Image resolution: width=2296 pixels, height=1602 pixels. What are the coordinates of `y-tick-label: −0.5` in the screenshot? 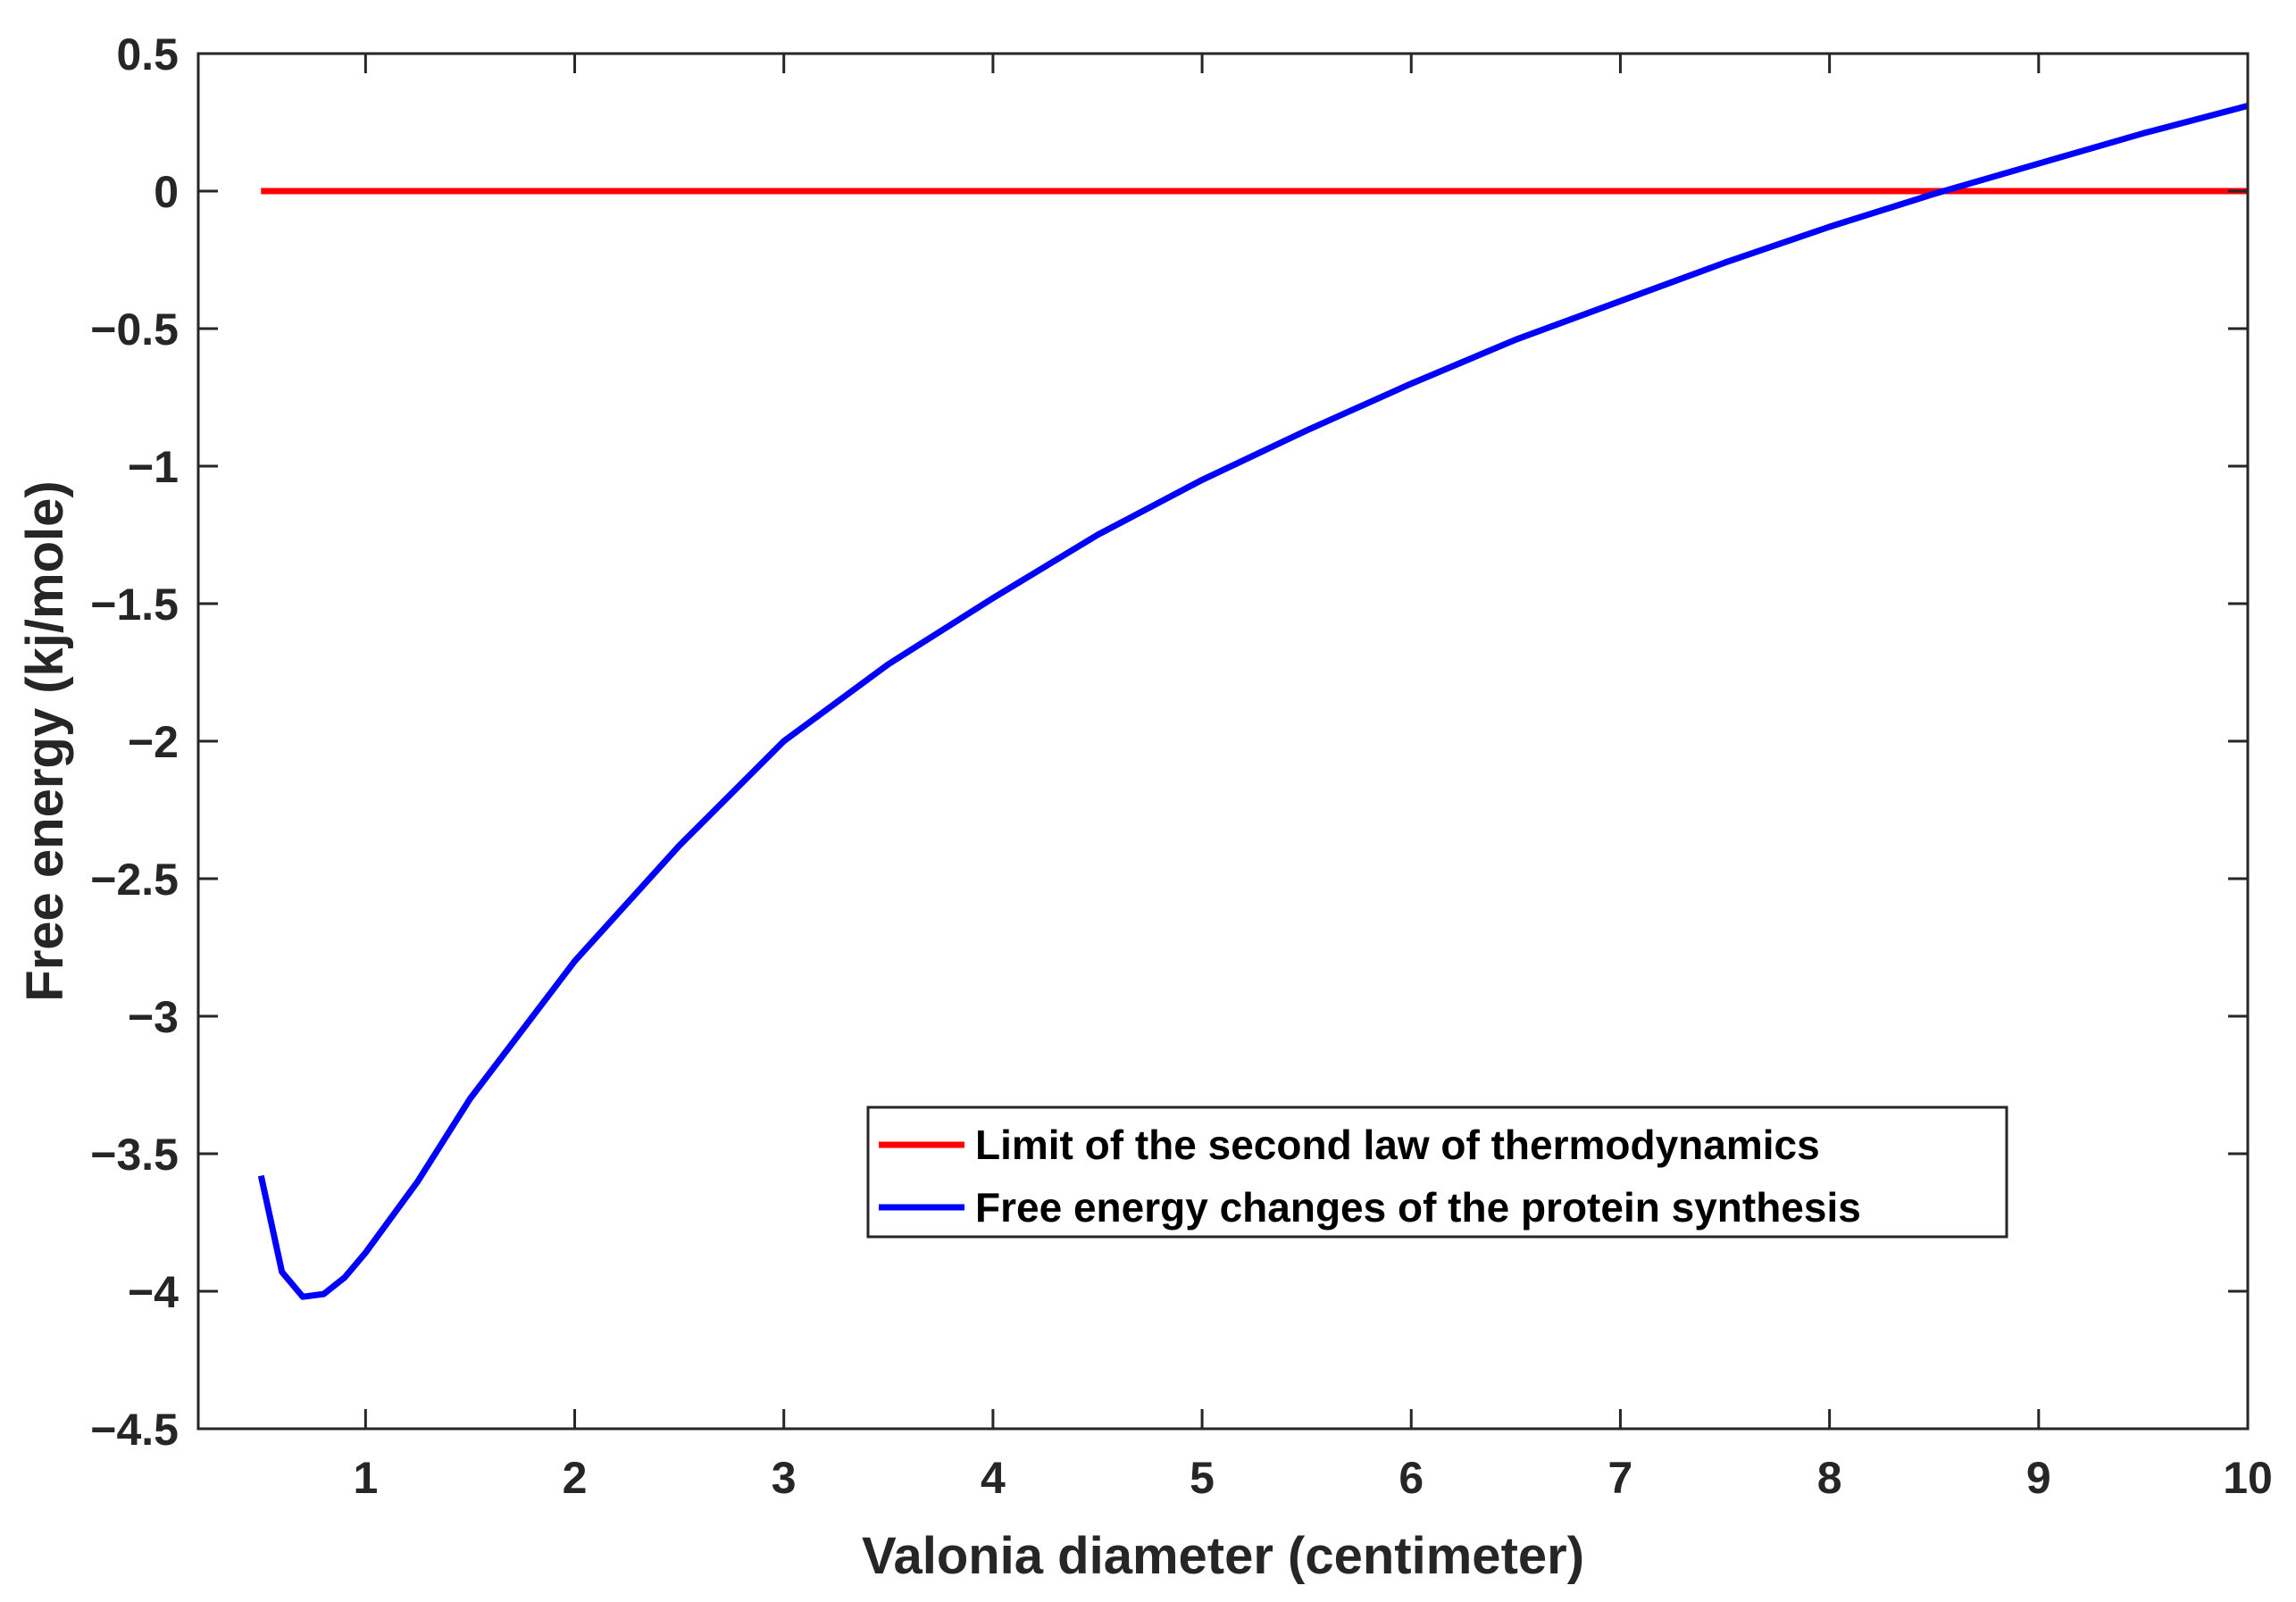 It's located at (134, 330).